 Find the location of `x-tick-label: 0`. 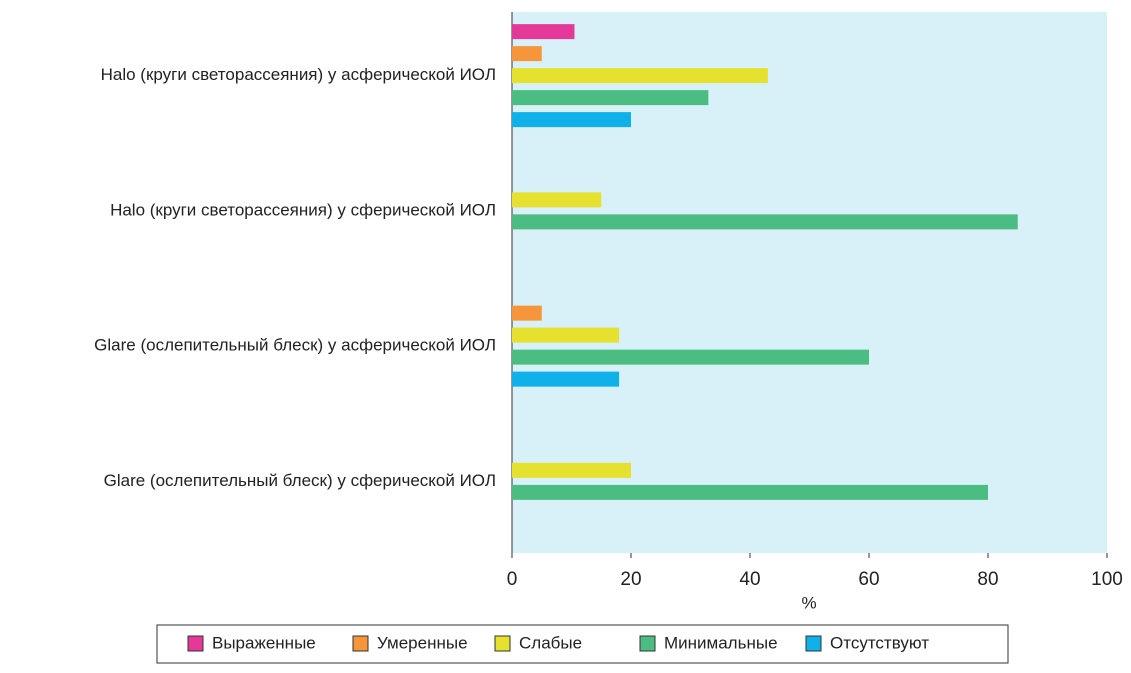

x-tick-label: 0 is located at coordinates (512, 579).